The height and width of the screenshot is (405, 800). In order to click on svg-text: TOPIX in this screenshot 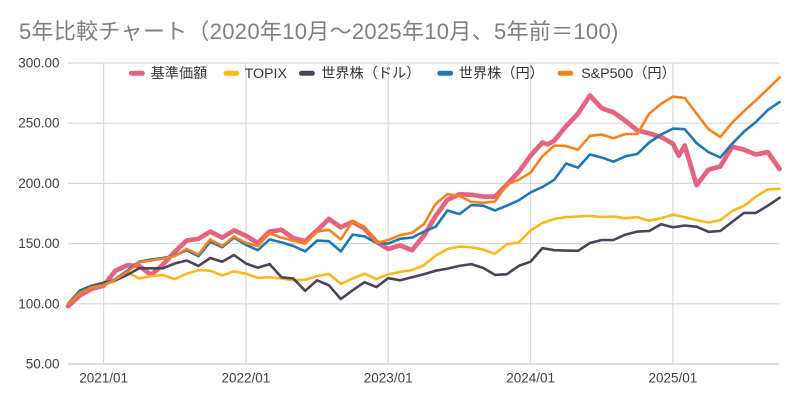, I will do `click(266, 74)`.